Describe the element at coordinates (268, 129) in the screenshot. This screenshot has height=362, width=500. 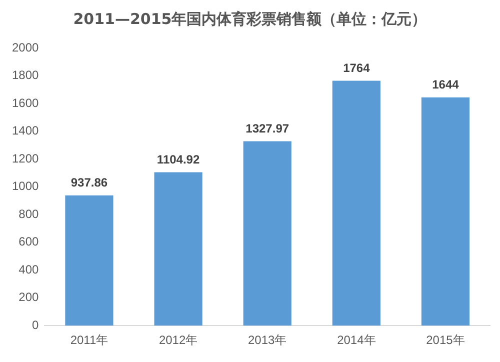
I see `data-label: 1327.97` at that location.